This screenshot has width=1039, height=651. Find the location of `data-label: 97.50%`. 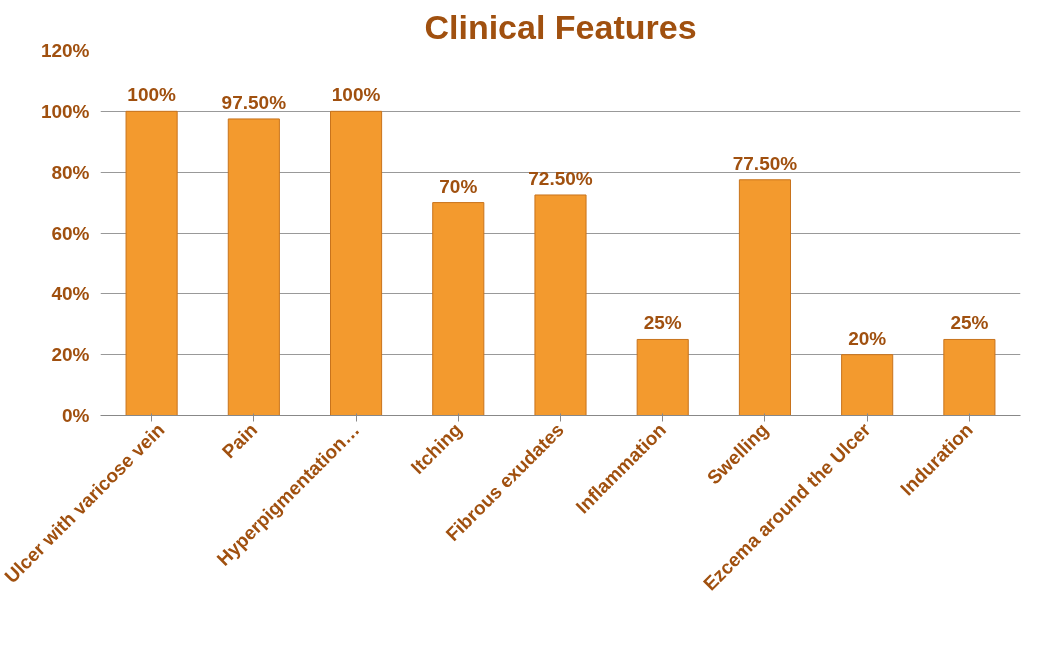

data-label: 97.50% is located at coordinates (254, 102).